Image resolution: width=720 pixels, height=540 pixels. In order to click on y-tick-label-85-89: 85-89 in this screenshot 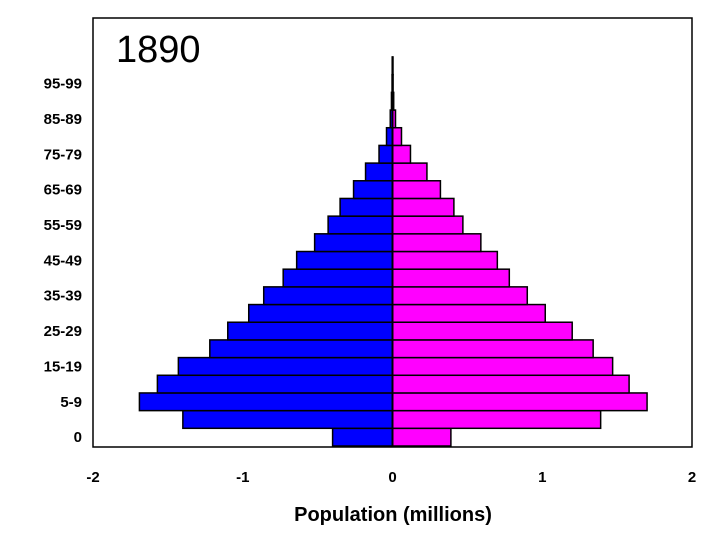, I will do `click(63, 119)`.